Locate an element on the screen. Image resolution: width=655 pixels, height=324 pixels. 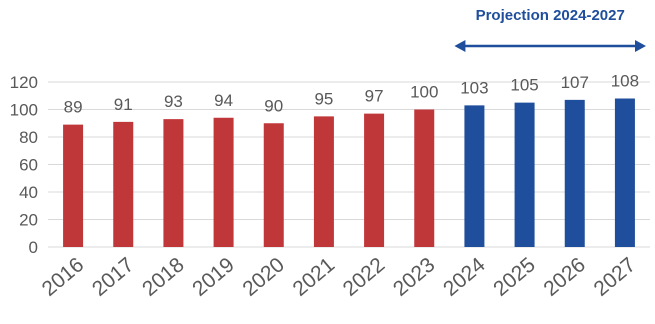
data-label-2023: 100 is located at coordinates (424, 92).